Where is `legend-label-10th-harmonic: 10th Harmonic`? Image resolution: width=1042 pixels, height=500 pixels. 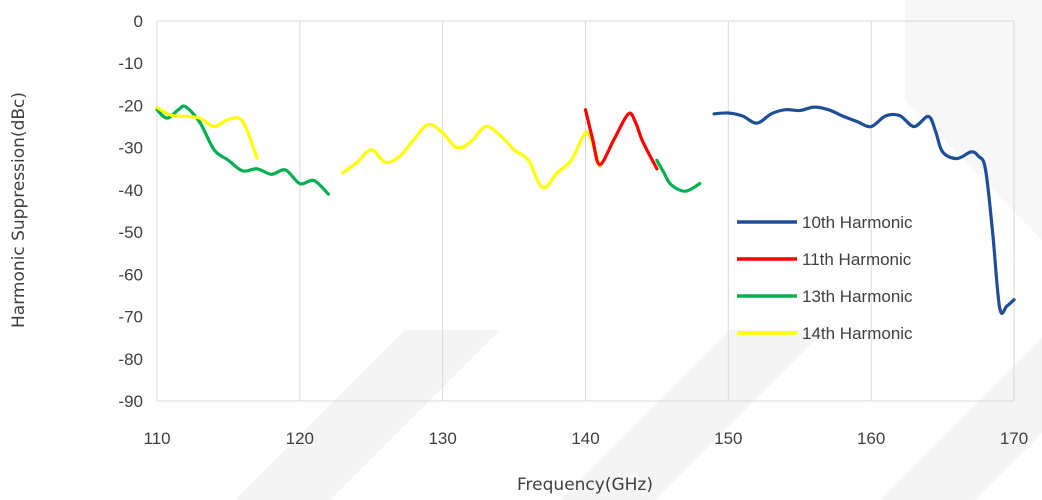
legend-label-10th-harmonic: 10th Harmonic is located at coordinates (857, 222).